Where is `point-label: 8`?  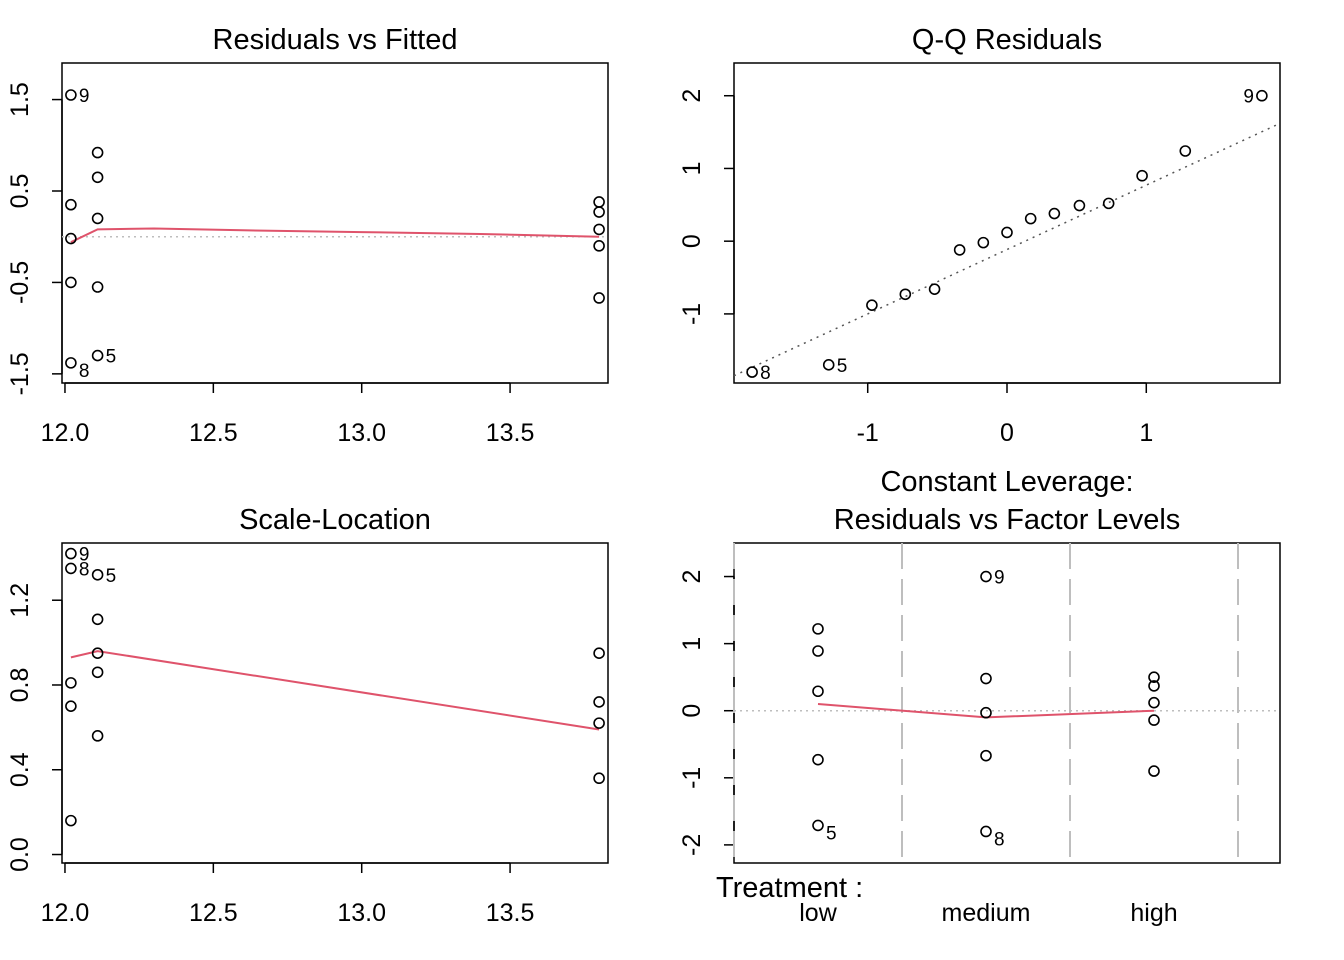 point-label: 8 is located at coordinates (999, 839).